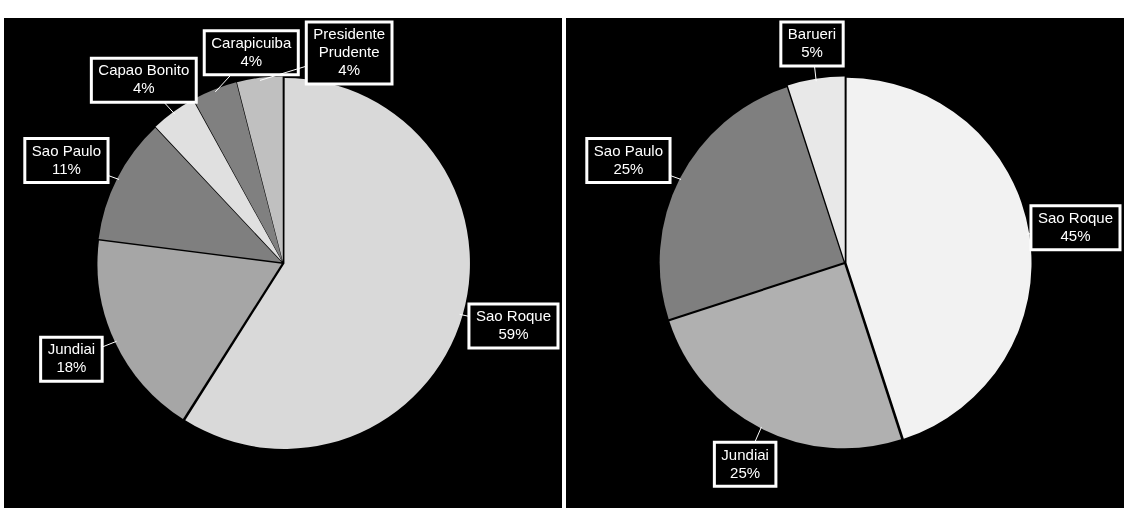 Image resolution: width=1128 pixels, height=512 pixels. Describe the element at coordinates (349, 43) in the screenshot. I see `slice-label: Presidente Prudente` at that location.